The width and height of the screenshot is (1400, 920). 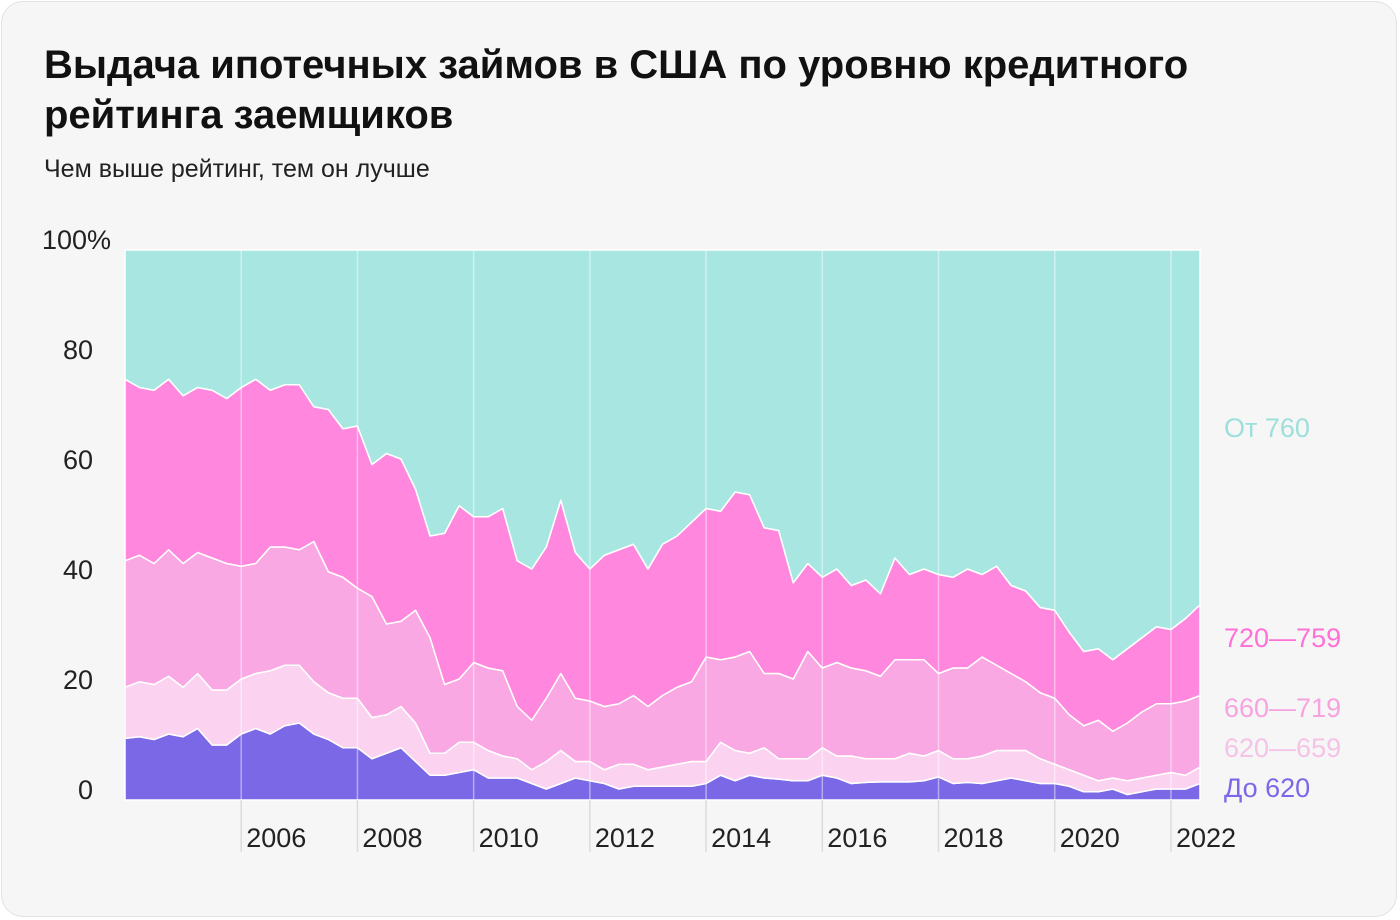 I want to click on legend-label: 620—659, so click(x=1282, y=748).